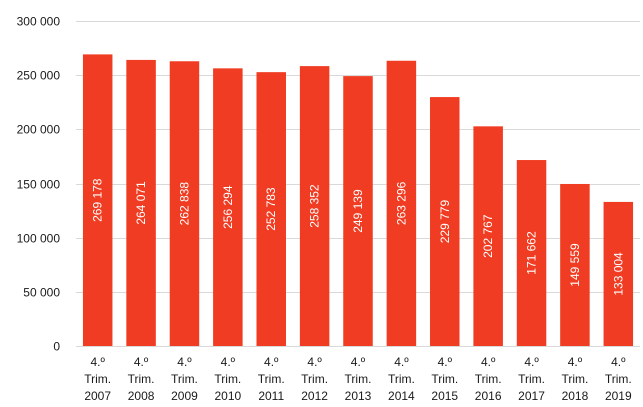  I want to click on x-category-label: 2019, so click(618, 396).